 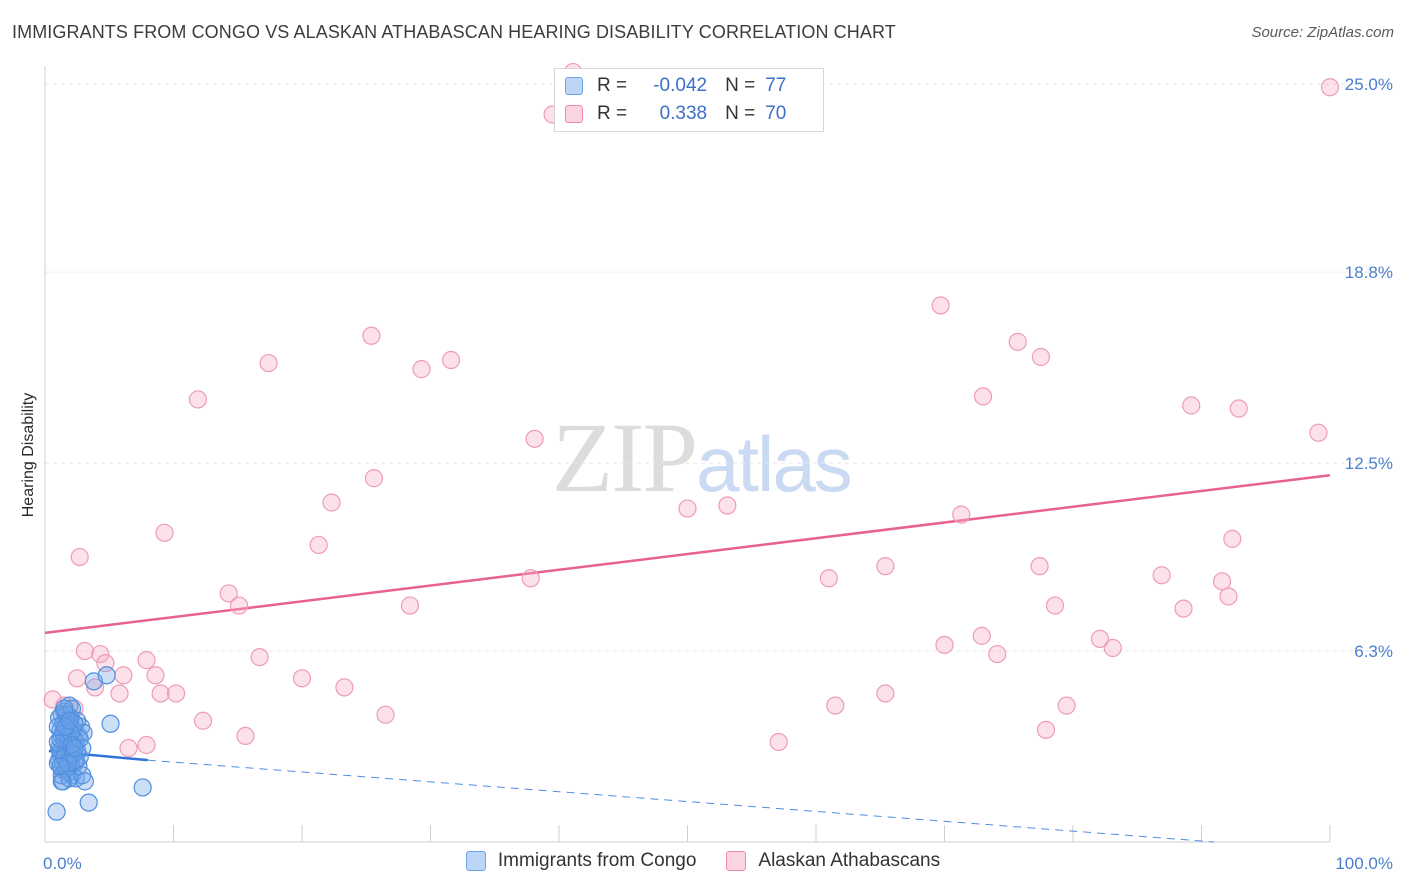 I want to click on x-tick-label: 0.0%, so click(x=62, y=863).